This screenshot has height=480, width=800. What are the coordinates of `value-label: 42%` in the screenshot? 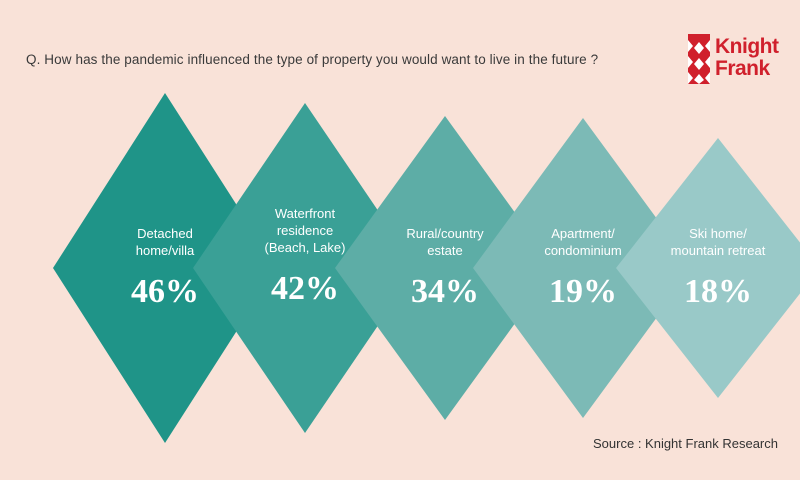 It's located at (305, 288).